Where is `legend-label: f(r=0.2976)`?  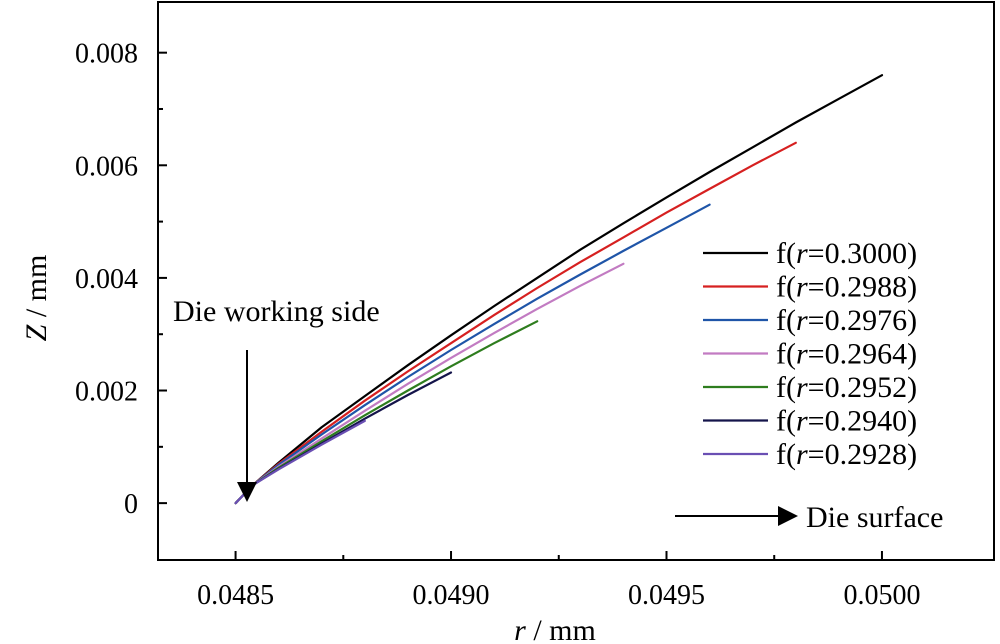
legend-label: f(r=0.2976) is located at coordinates (846, 320).